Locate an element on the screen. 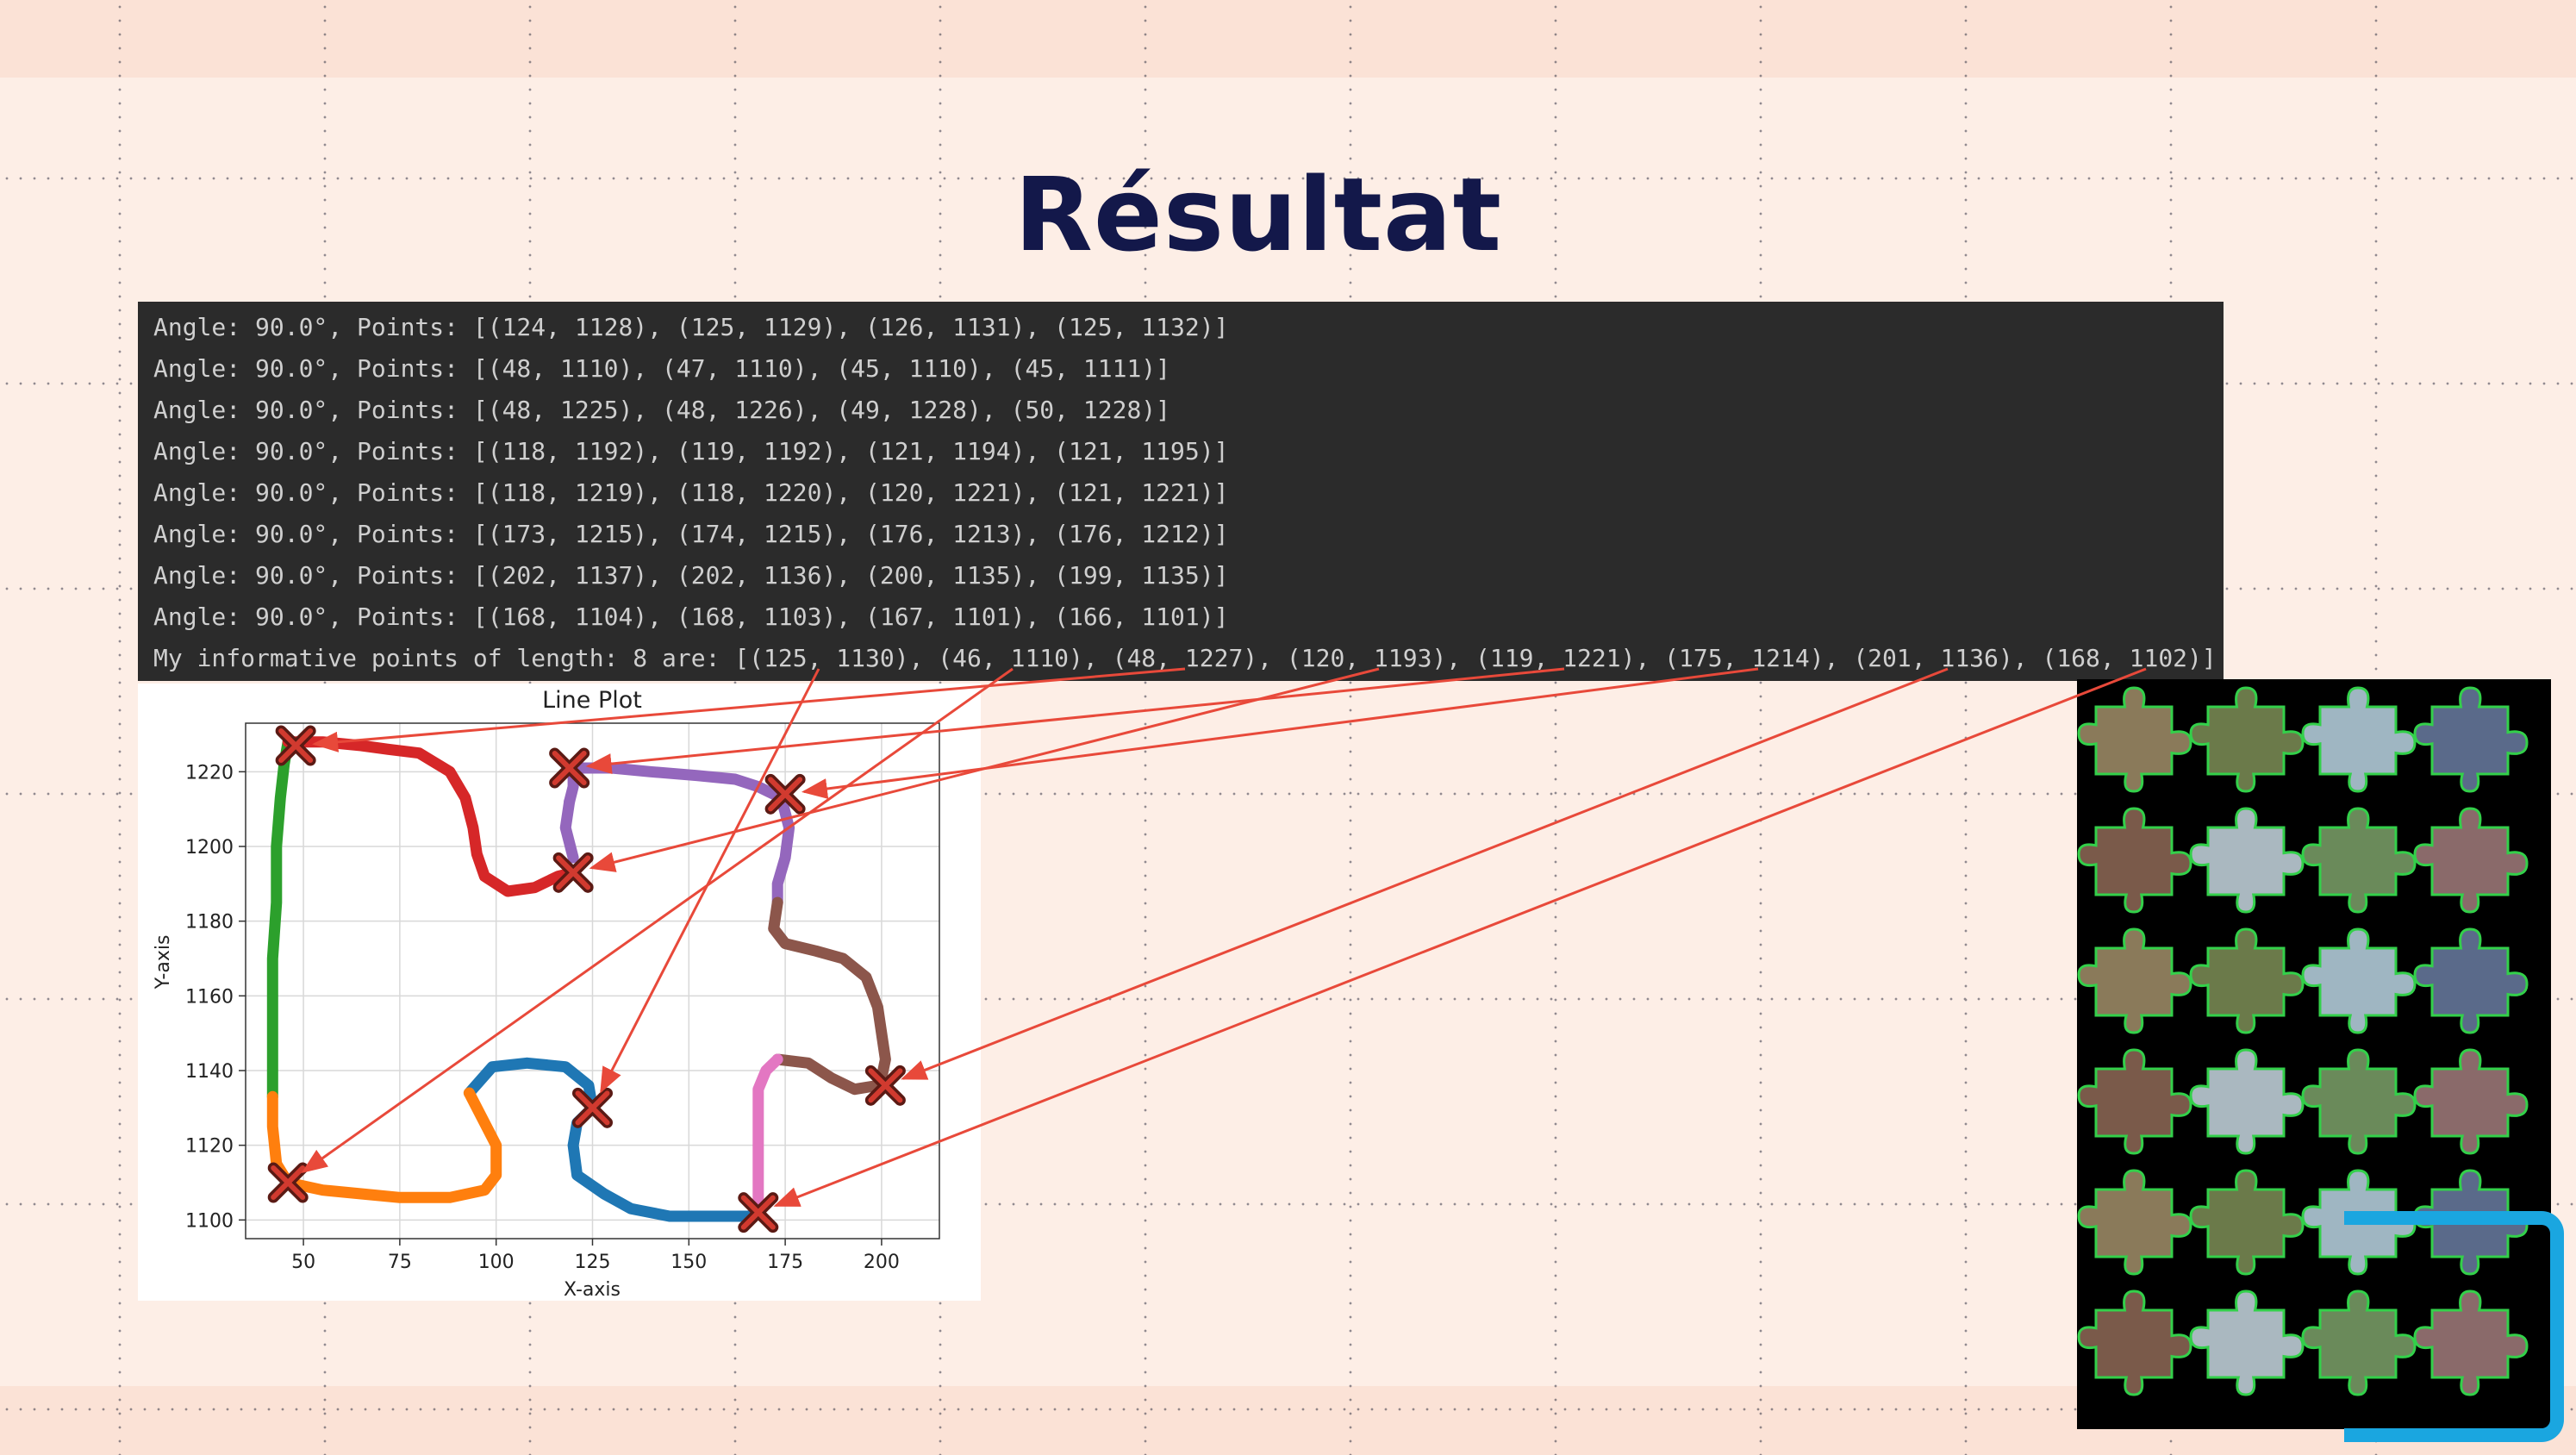 The width and height of the screenshot is (2576, 1455). y-tick-label: 1160 is located at coordinates (209, 997).